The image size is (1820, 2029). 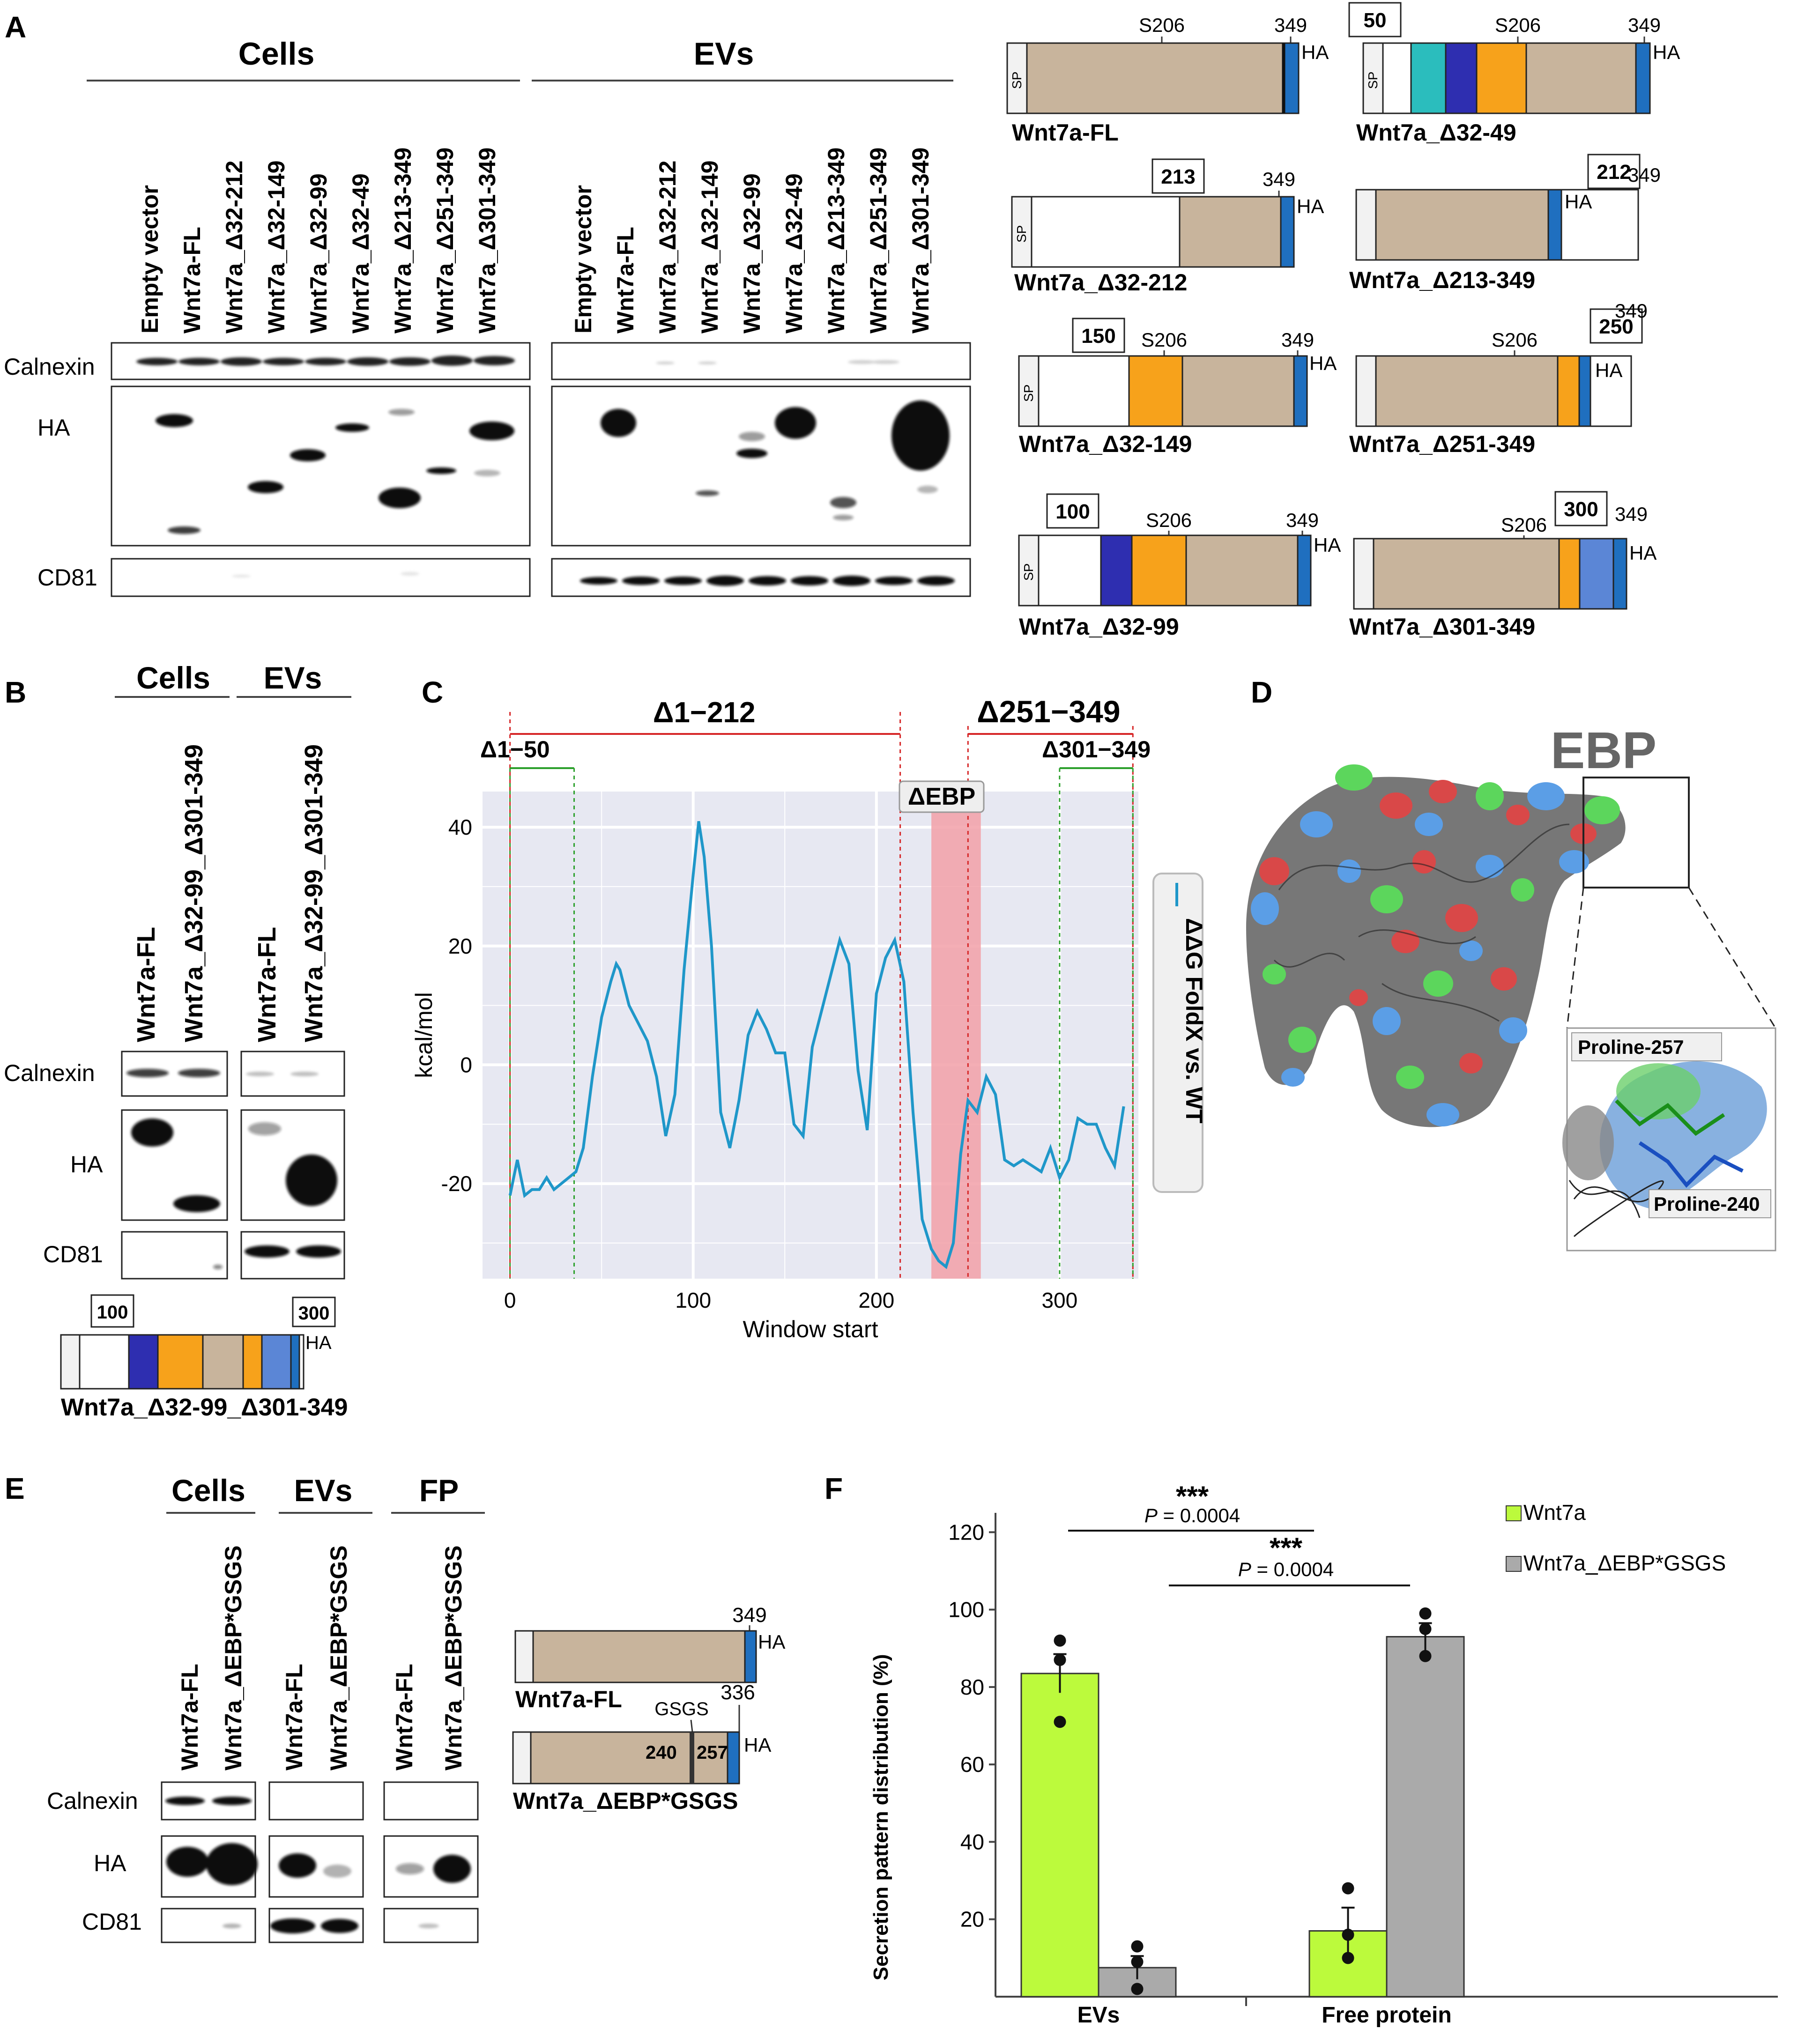 I want to click on panel-d: D EBP, so click(x=1511, y=963).